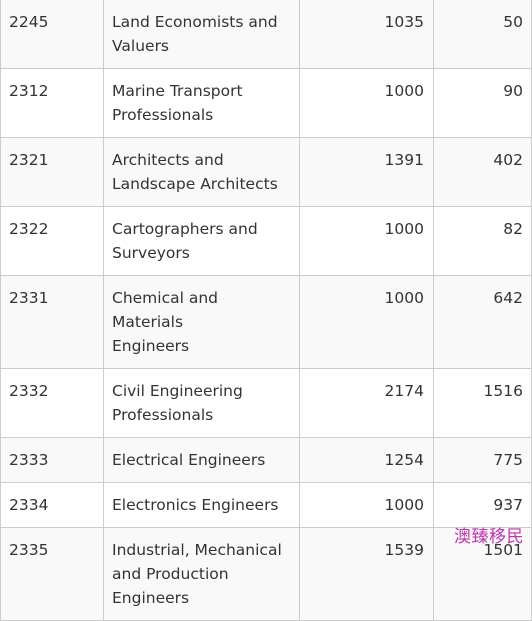 This screenshot has width=532, height=621. I want to click on ceiling-value-cell: 2174, so click(366, 403).